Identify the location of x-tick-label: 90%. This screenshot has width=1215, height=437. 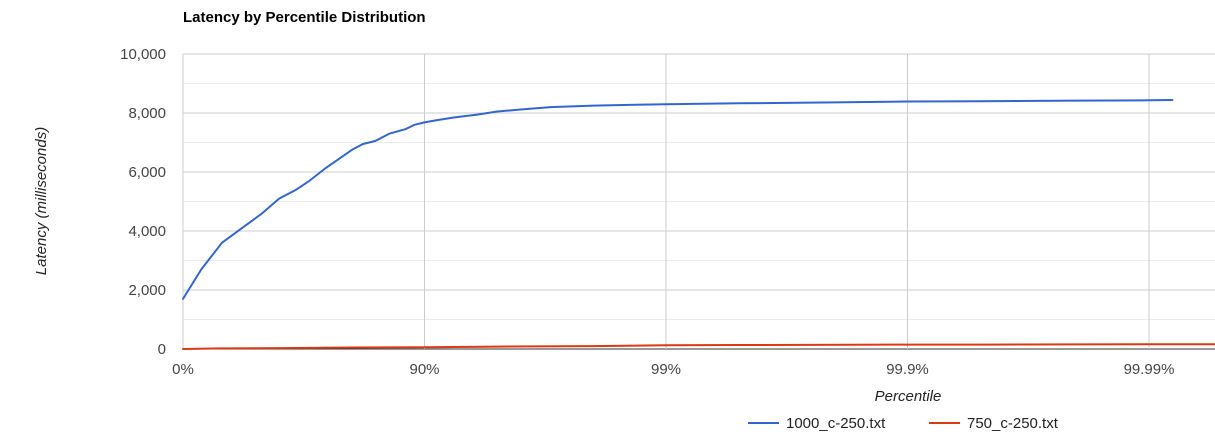
(424, 369).